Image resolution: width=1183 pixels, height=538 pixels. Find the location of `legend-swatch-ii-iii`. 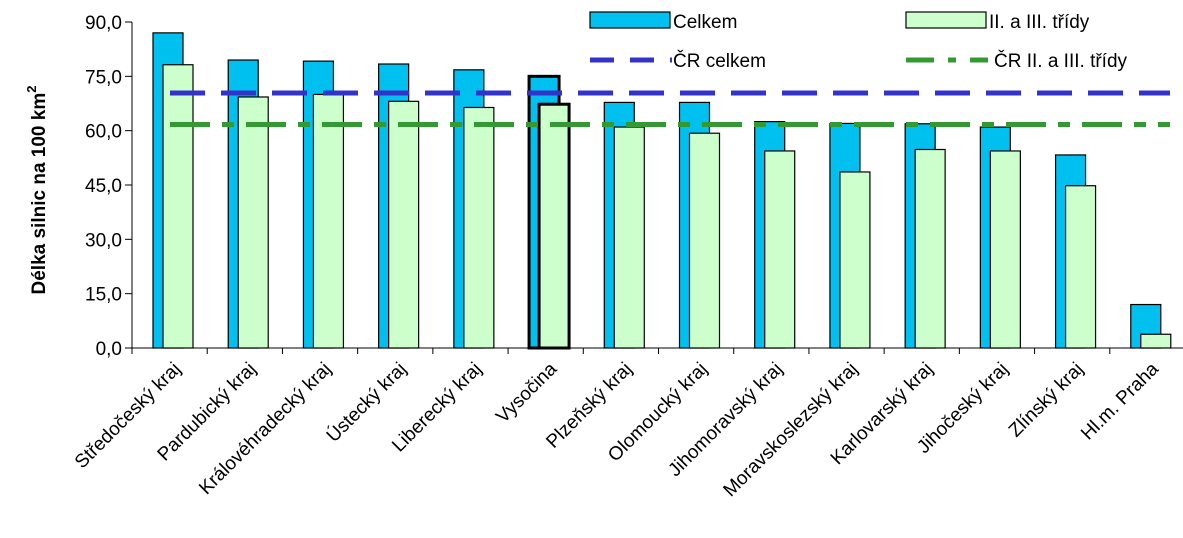

legend-swatch-ii-iii is located at coordinates (946, 20).